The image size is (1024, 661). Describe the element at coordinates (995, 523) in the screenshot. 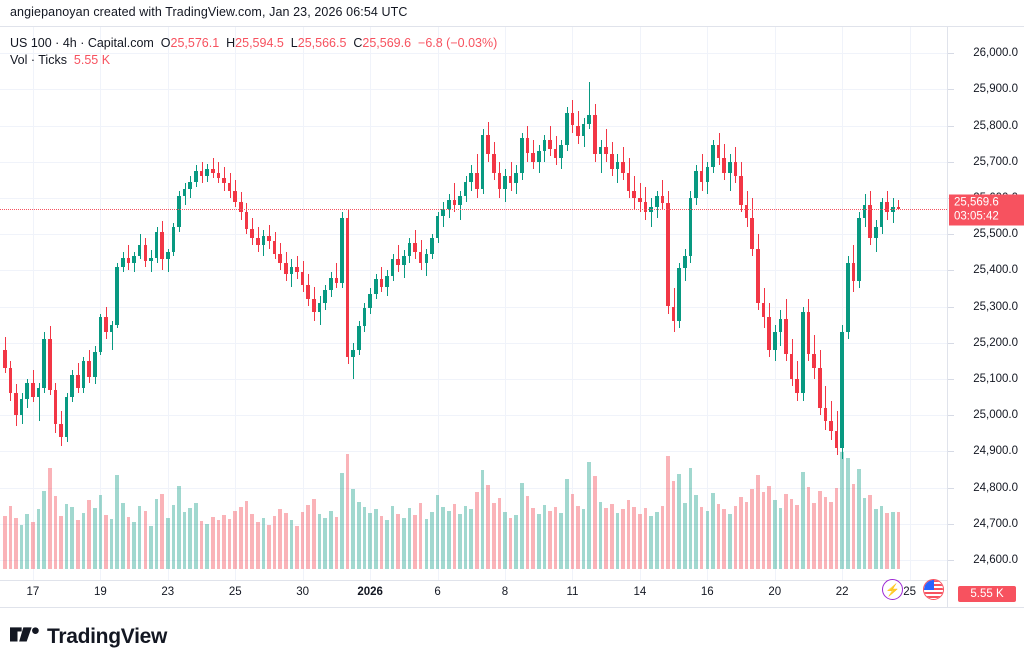

I see `price-tick-label: 24,700.0` at that location.